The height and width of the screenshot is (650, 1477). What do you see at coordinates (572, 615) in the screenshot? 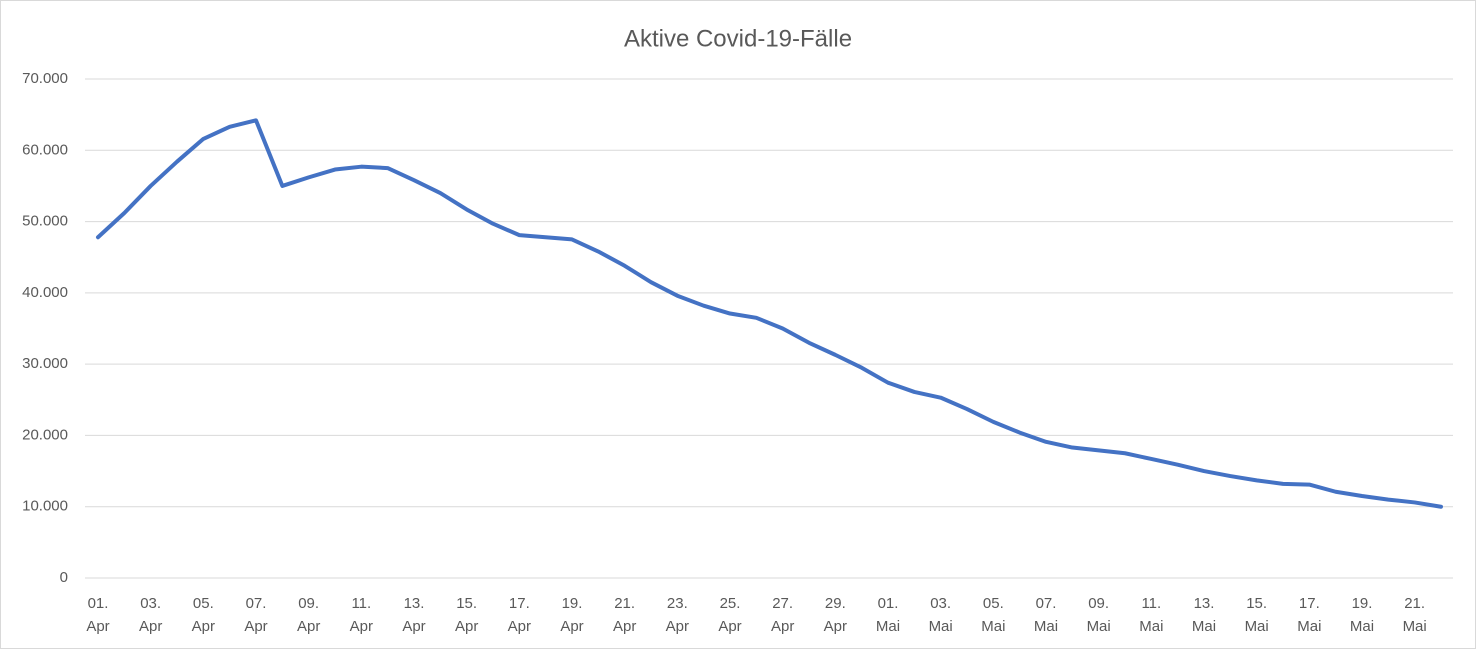
I see `x-tick-label: 19. Apr` at bounding box center [572, 615].